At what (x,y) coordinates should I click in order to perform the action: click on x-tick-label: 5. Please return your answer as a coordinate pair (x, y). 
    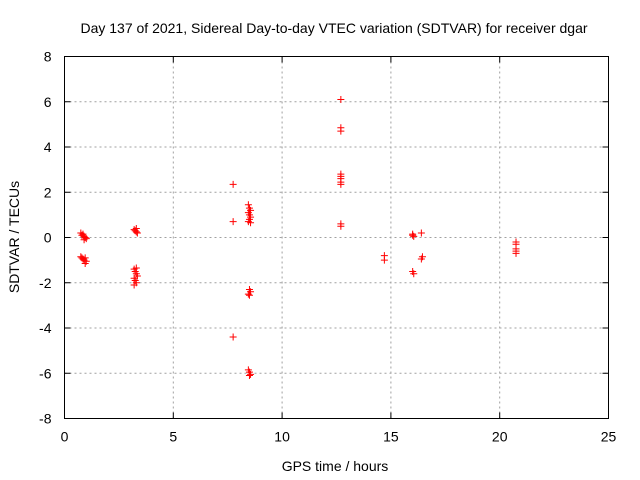
    Looking at the image, I should click on (173, 437).